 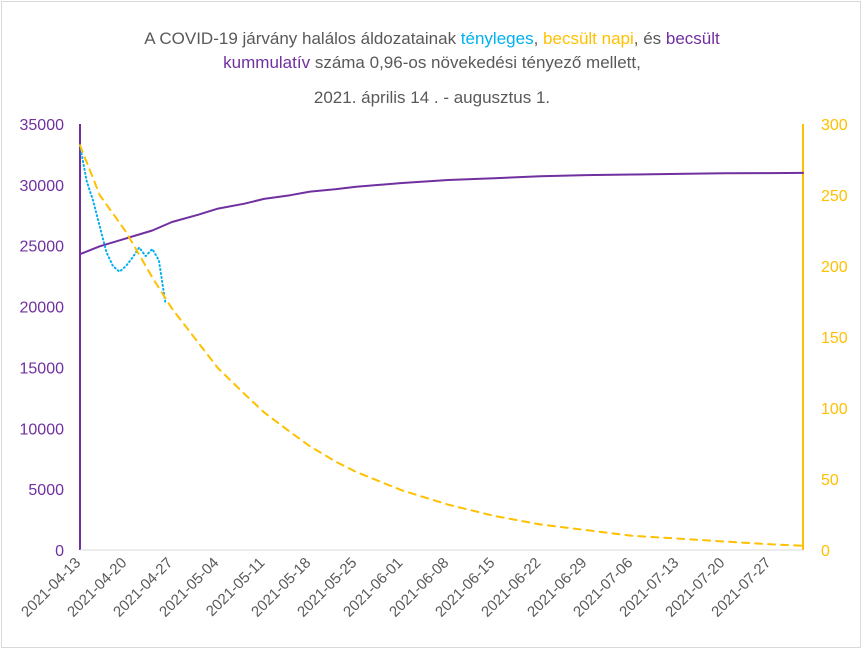 What do you see at coordinates (834, 338) in the screenshot?
I see `y-right-tick-label: 150` at bounding box center [834, 338].